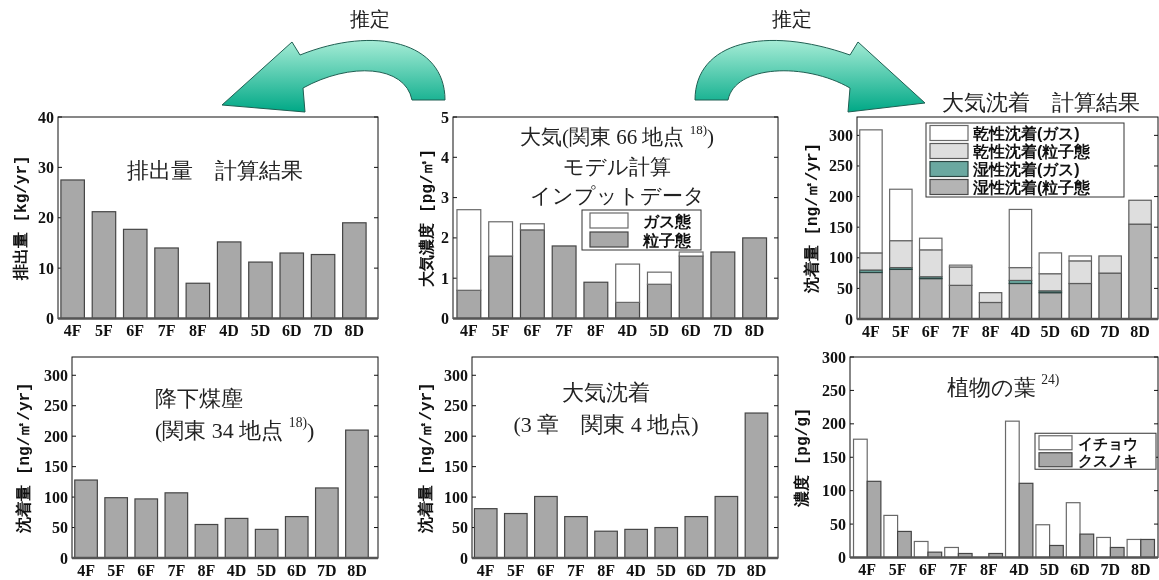 This screenshot has height=580, width=1159. Describe the element at coordinates (21, 218) in the screenshot. I see `y-axis-title: 排出量 [kg/yr]` at that location.